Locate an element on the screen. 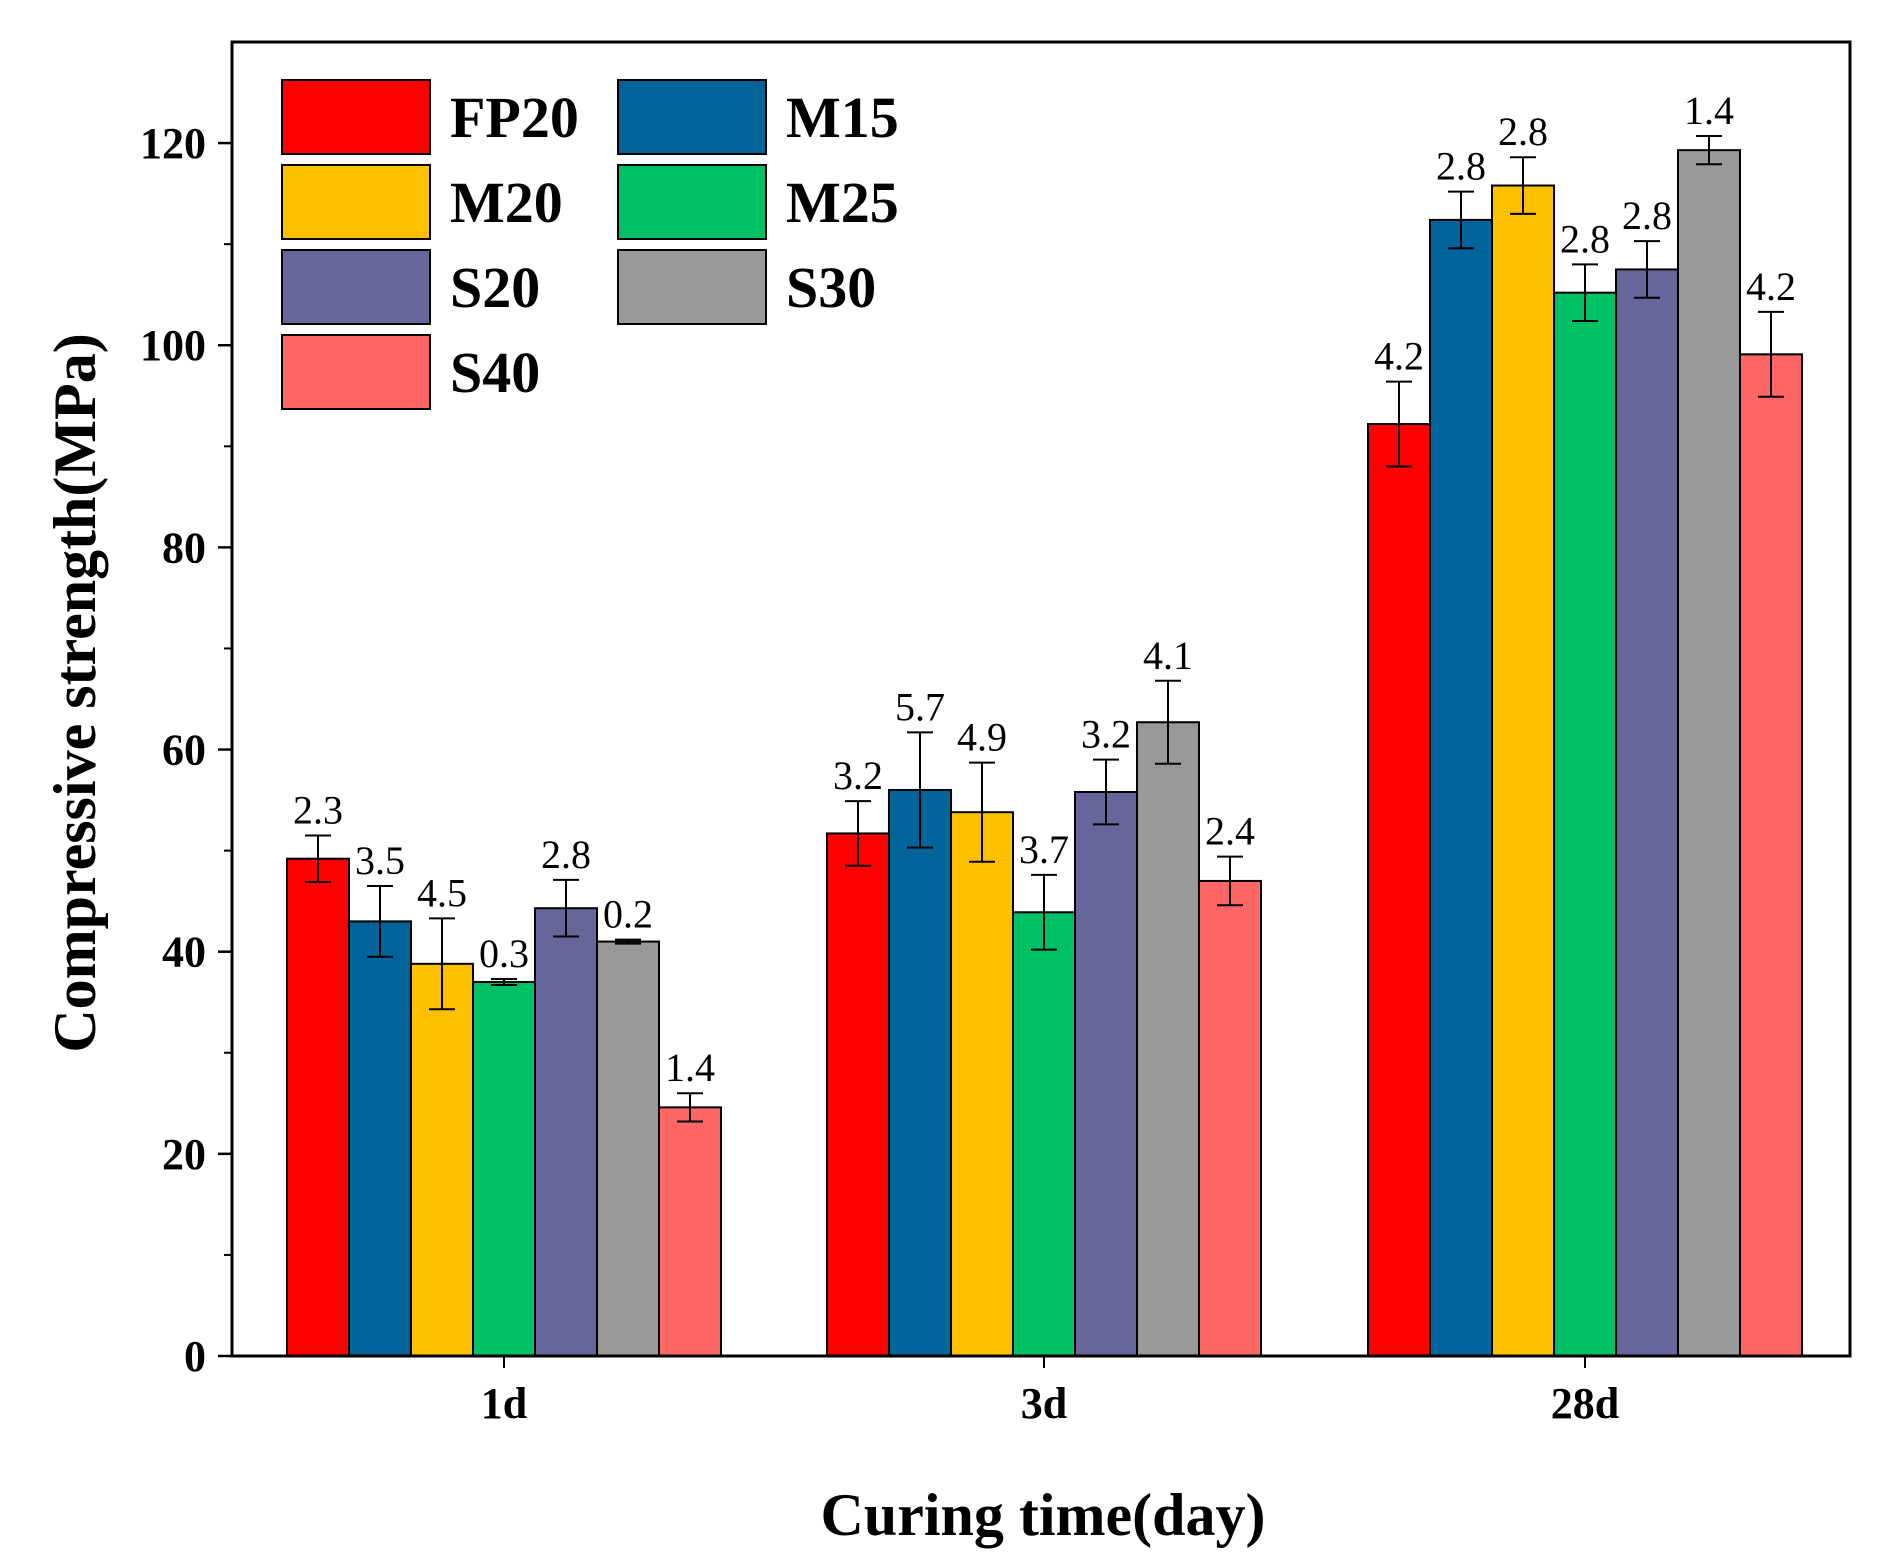  error-label-m15-1d: 3.5 is located at coordinates (380, 860).